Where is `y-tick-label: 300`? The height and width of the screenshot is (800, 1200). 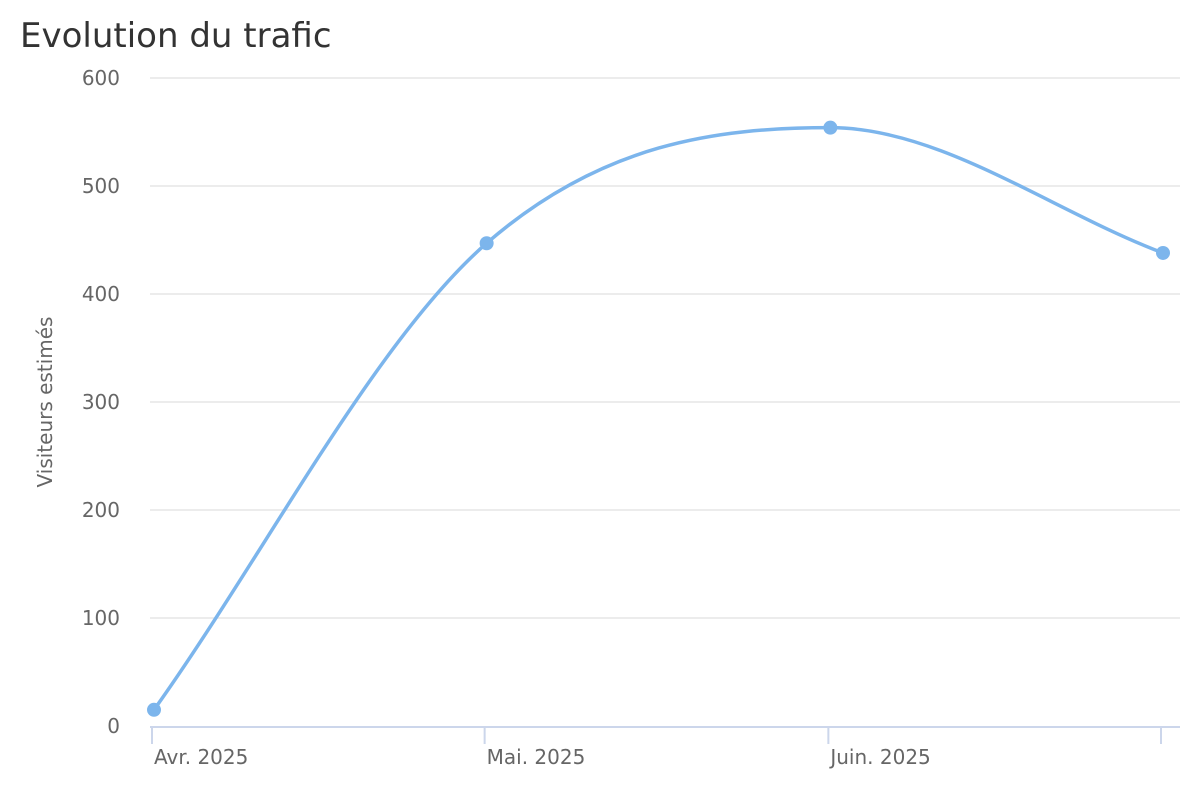
y-tick-label: 300 is located at coordinates (101, 402).